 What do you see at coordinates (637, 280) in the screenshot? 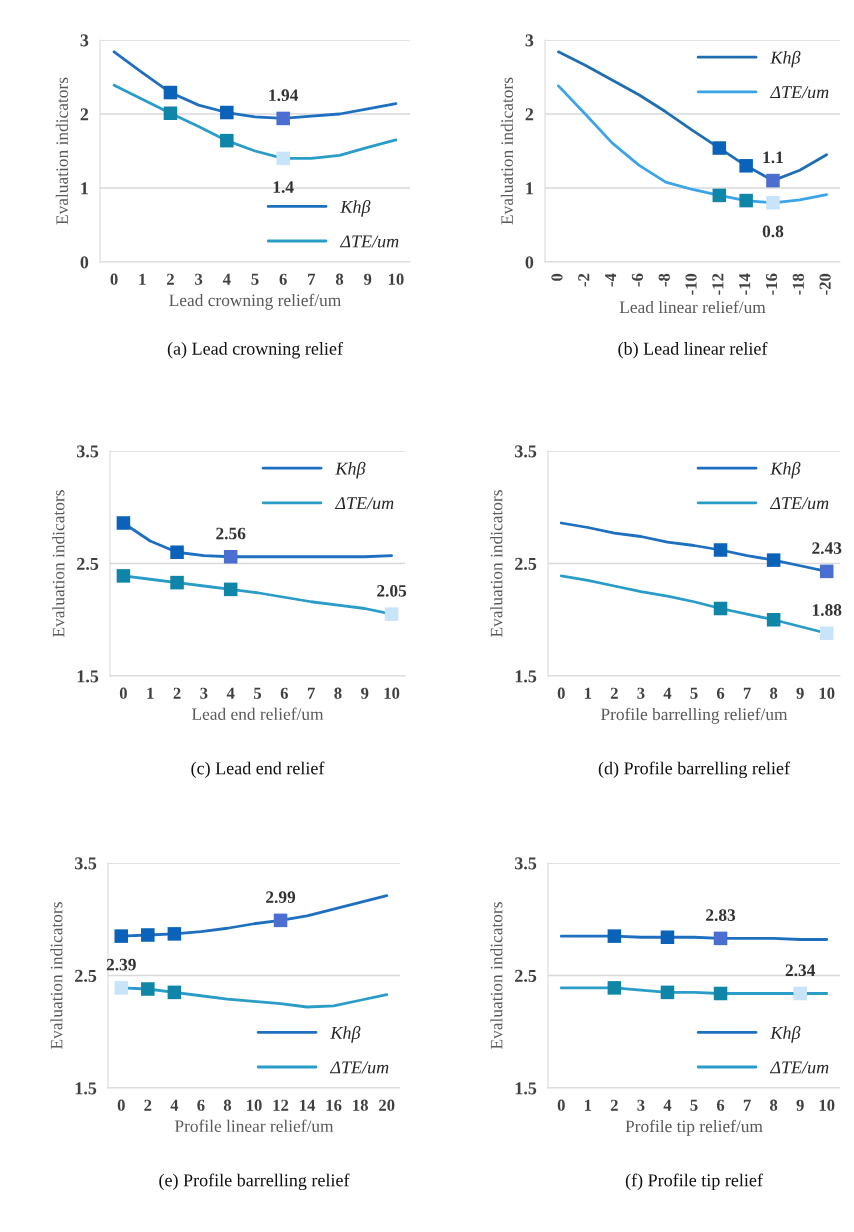
I see `x-tick-label: -6` at bounding box center [637, 280].